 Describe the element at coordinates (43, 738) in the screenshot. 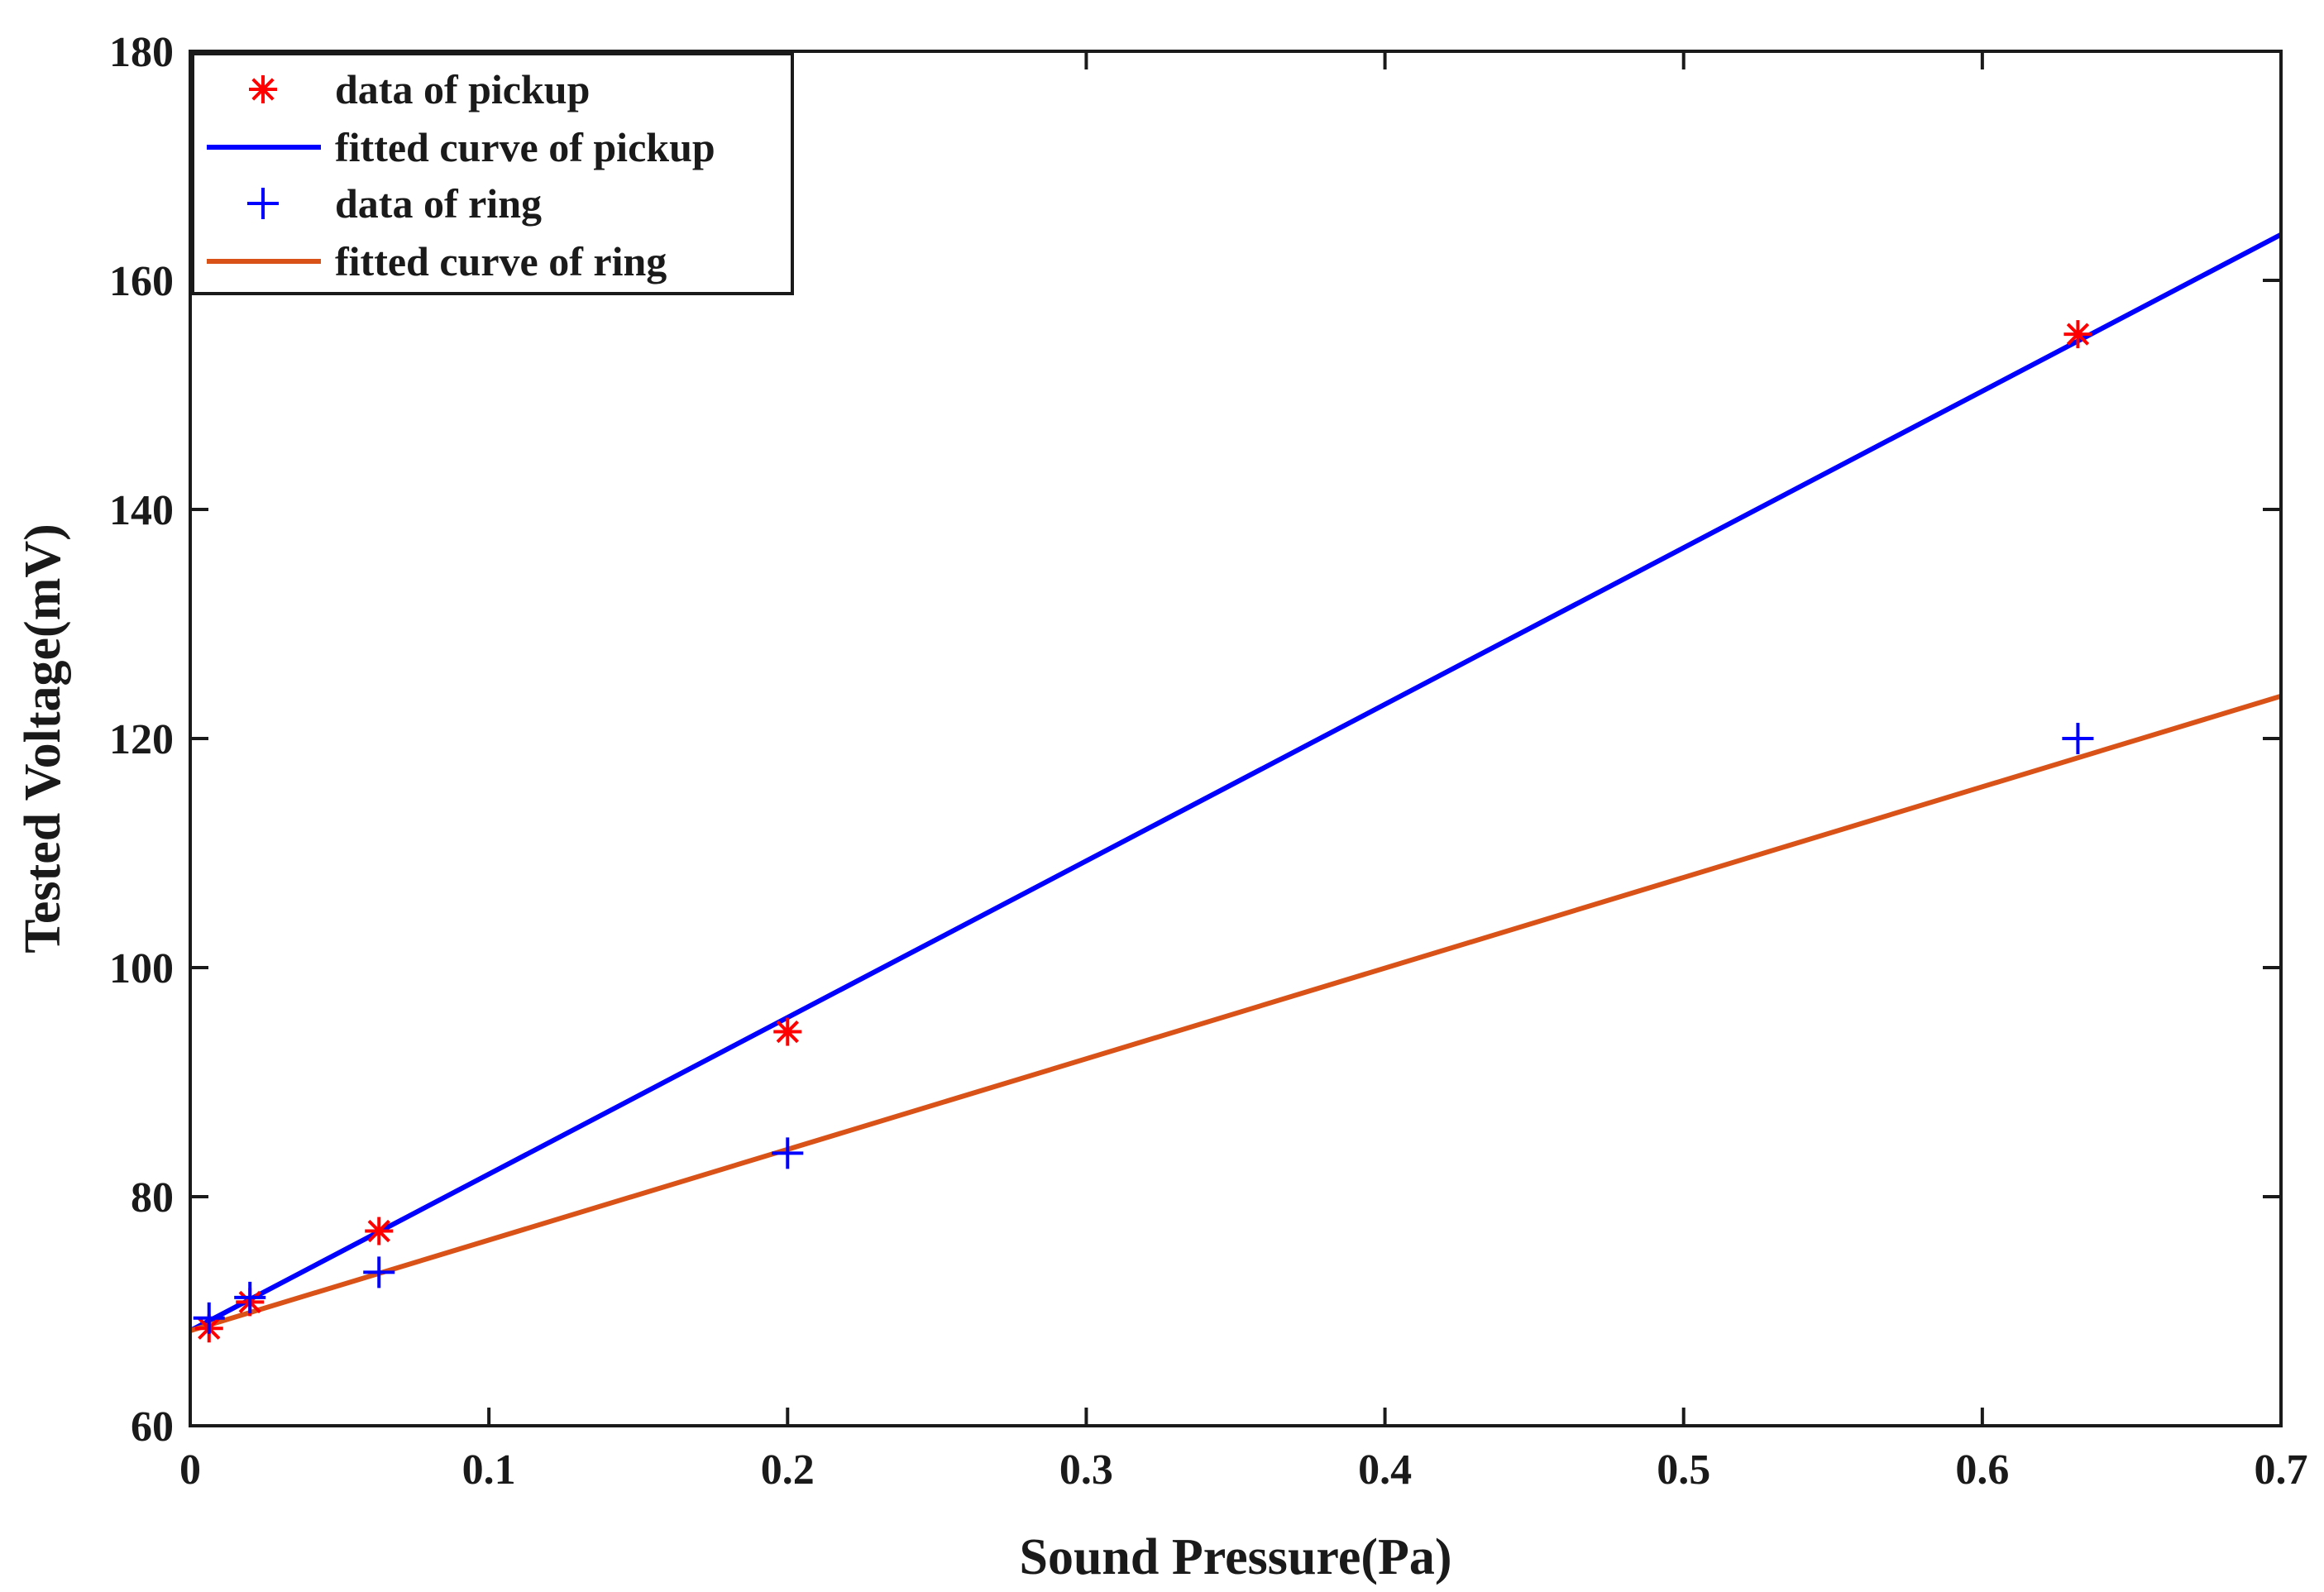

I see `y-axis-title: Tested Voltage(mV)` at that location.